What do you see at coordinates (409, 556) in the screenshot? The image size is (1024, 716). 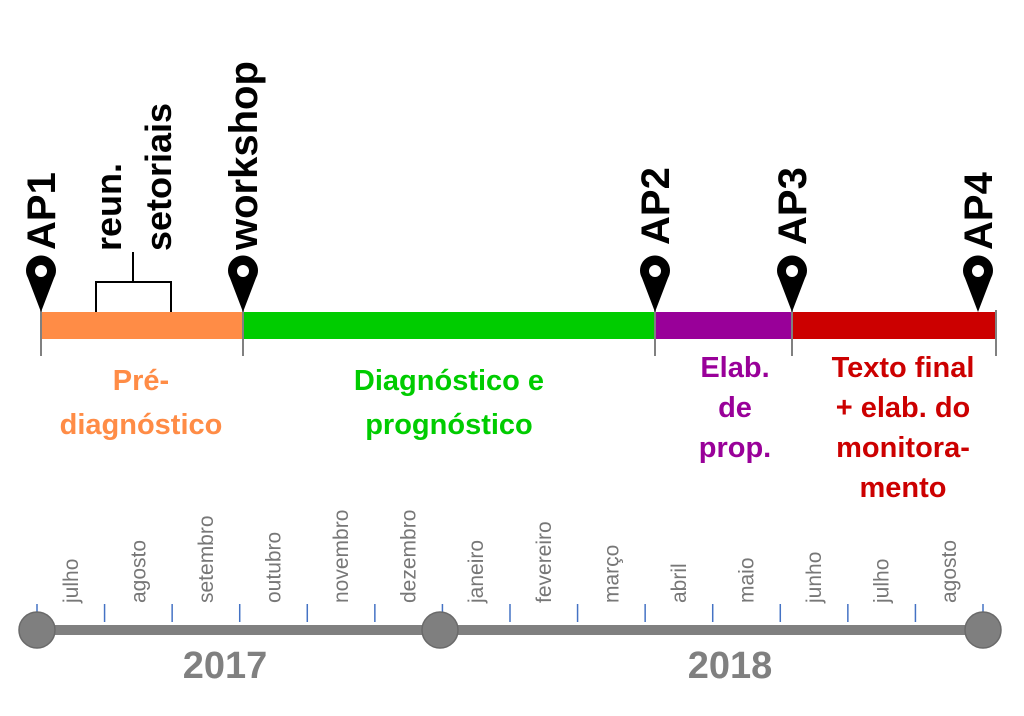 I see `month-label: dezembro` at bounding box center [409, 556].